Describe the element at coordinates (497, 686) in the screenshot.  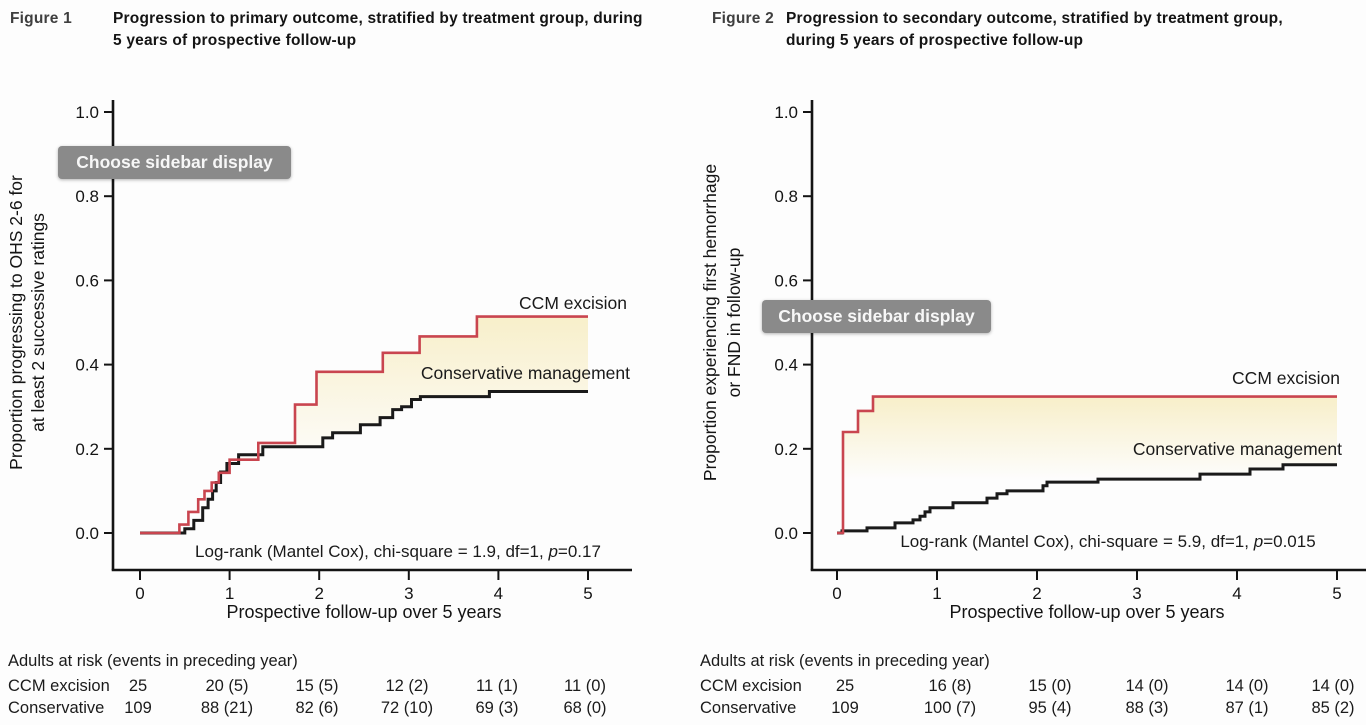
I see `risk-value: 11 (1)` at that location.